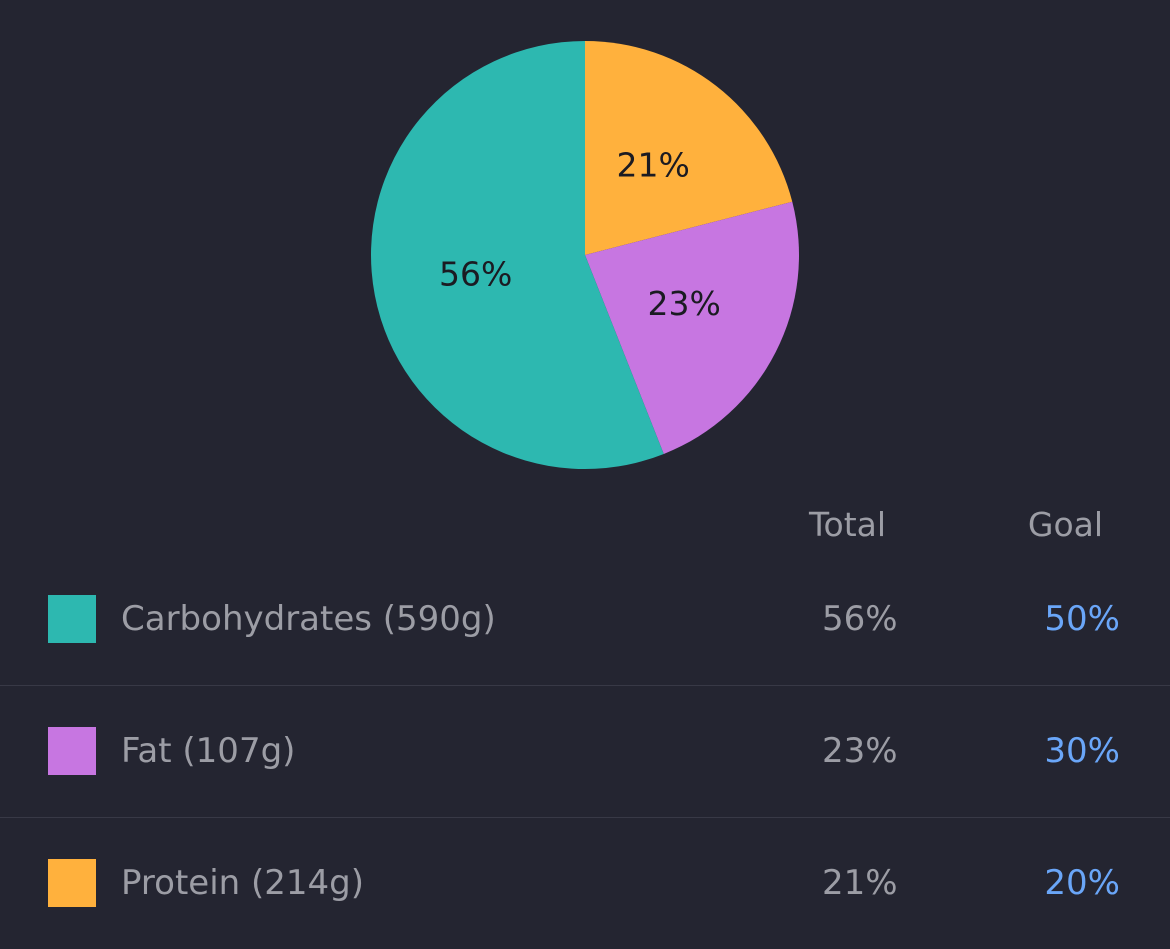  Describe the element at coordinates (683, 303) in the screenshot. I see `pie-slice-label: 23%` at that location.